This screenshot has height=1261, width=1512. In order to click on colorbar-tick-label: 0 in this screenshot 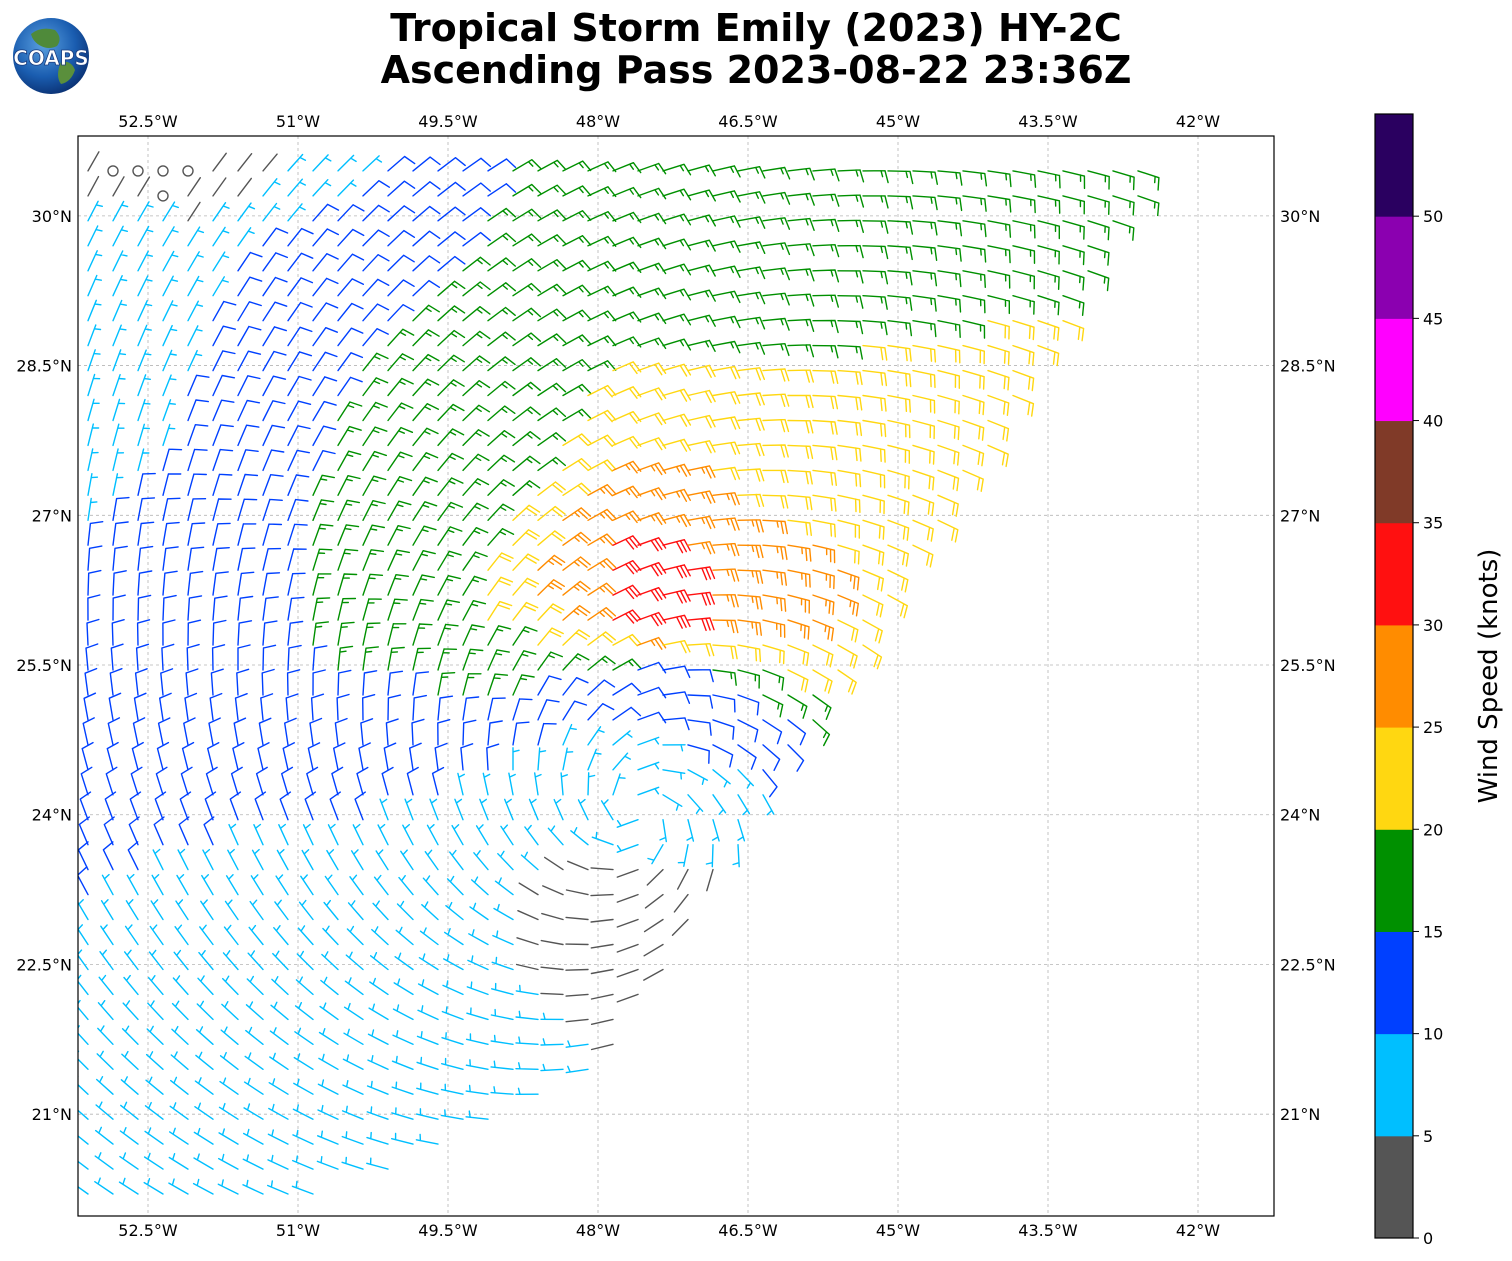, I will do `click(1428, 1238)`.